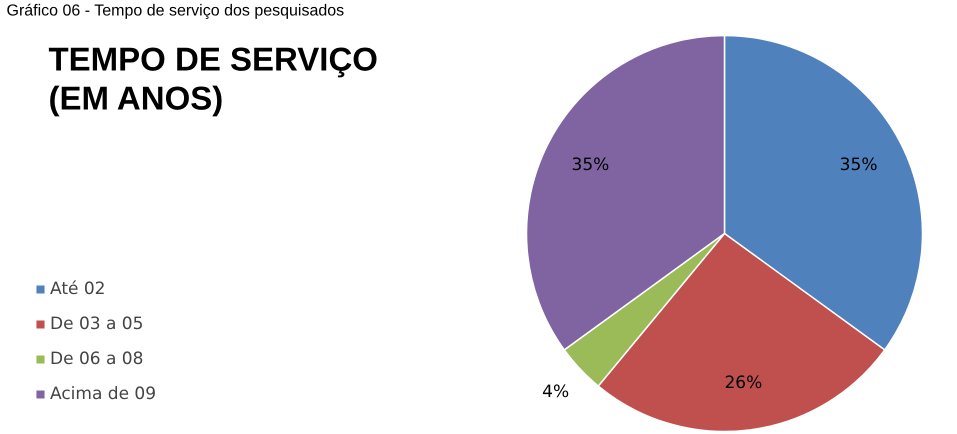 Image resolution: width=957 pixels, height=434 pixels. I want to click on legend-label: De 06 a 08, so click(97, 359).